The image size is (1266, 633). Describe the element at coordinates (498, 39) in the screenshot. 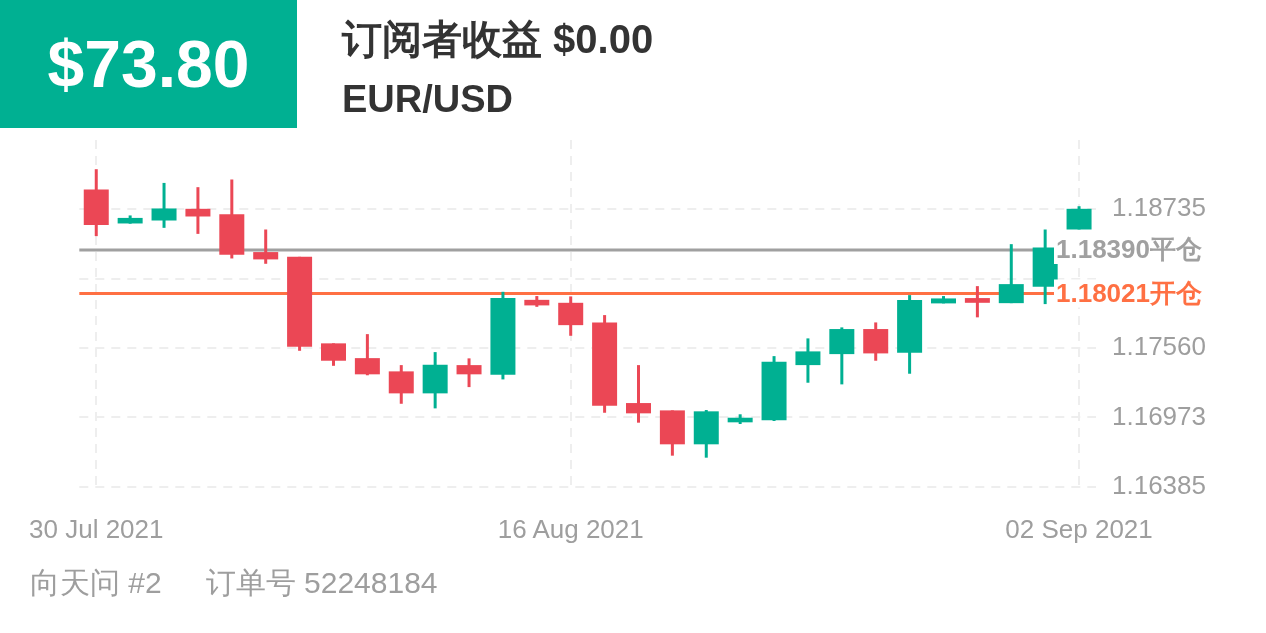

I see `chart-title: 订阅者收益 $0.00` at that location.